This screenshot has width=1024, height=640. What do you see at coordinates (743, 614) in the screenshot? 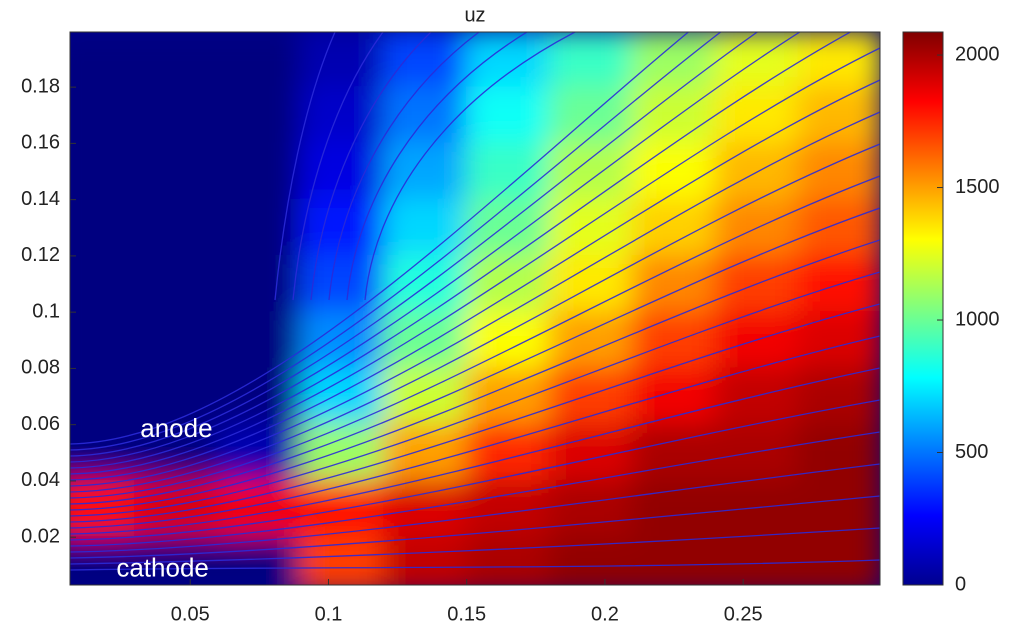
I see `x-tick-label: 0.25` at bounding box center [743, 614].